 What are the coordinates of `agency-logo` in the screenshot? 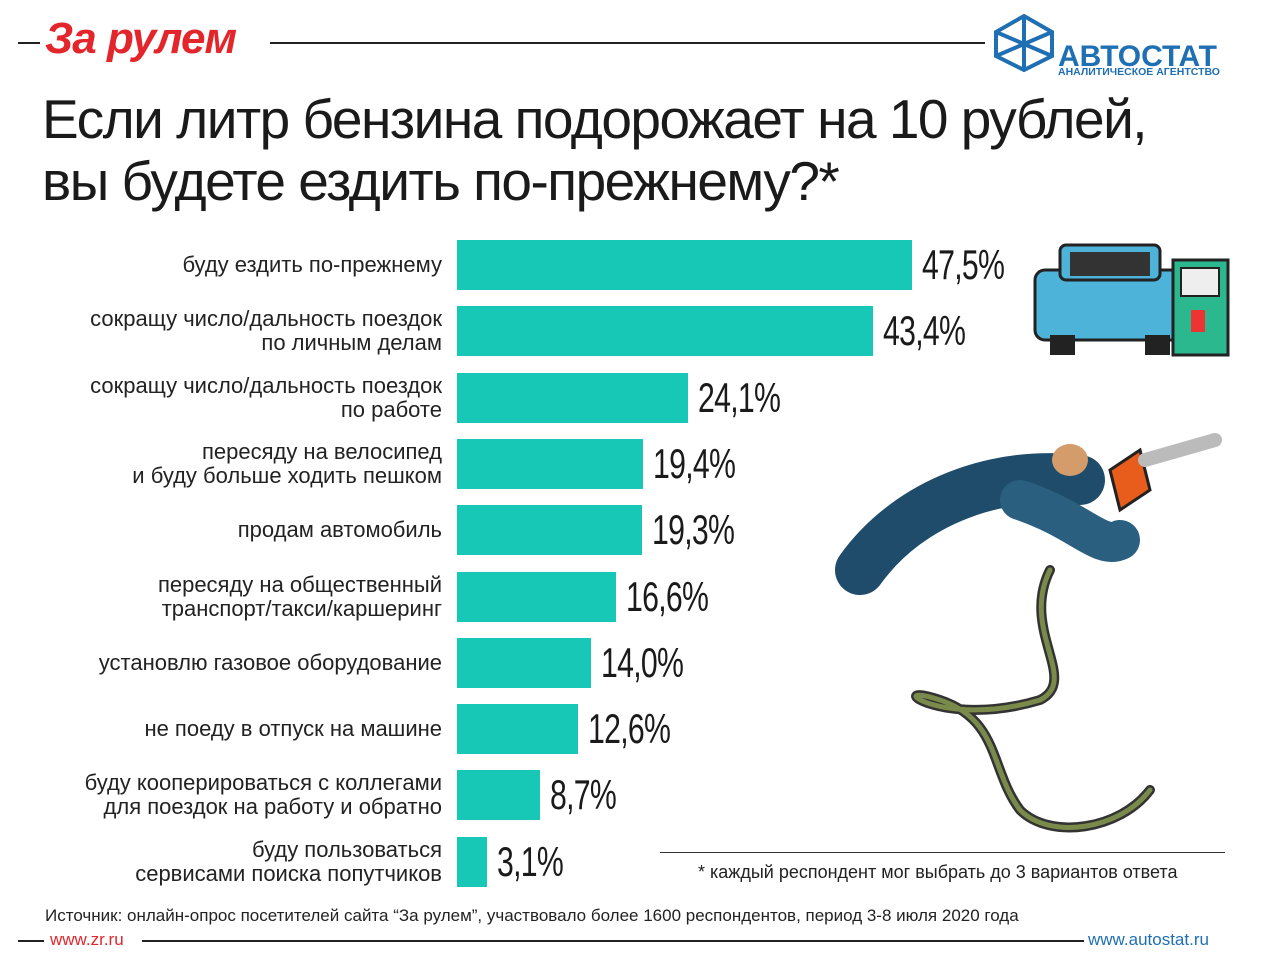 It's located at (1024, 43).